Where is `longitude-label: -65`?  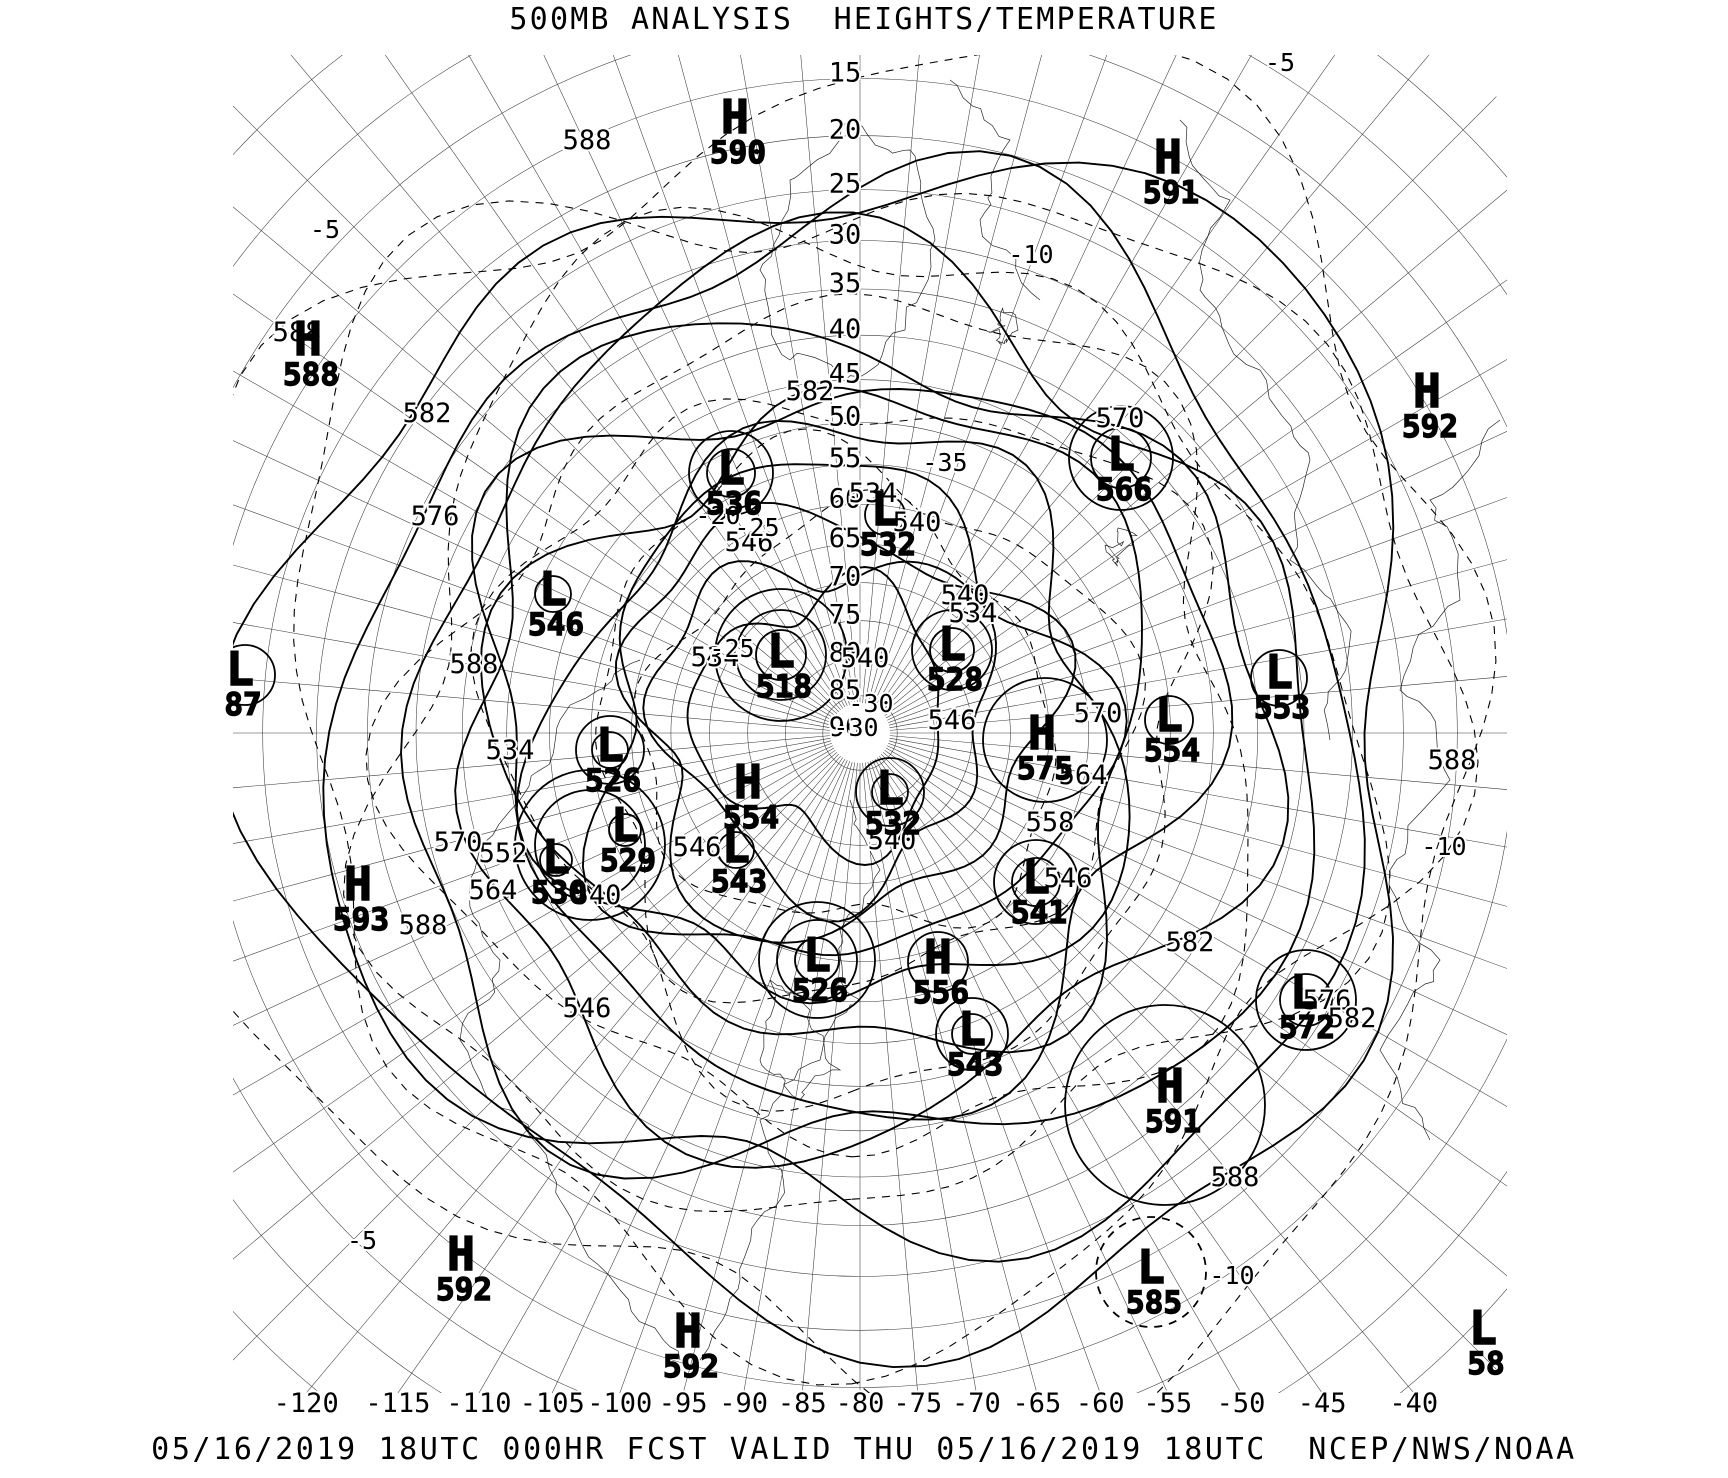
longitude-label: -65 is located at coordinates (1036, 1403).